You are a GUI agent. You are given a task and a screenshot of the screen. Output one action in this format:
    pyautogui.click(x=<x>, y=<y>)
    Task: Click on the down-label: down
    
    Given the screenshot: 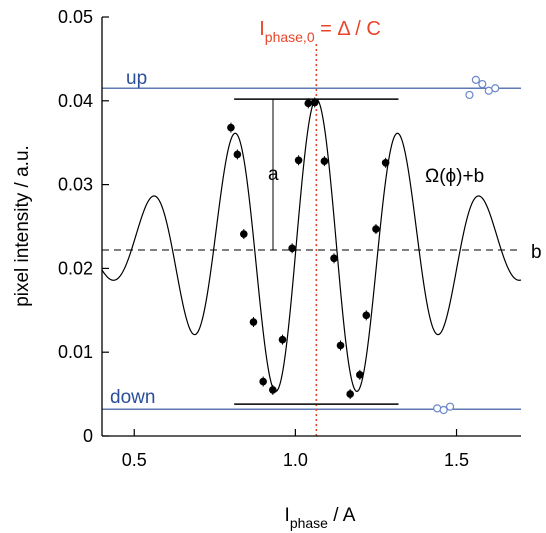 What is the action you would take?
    pyautogui.click(x=132, y=397)
    